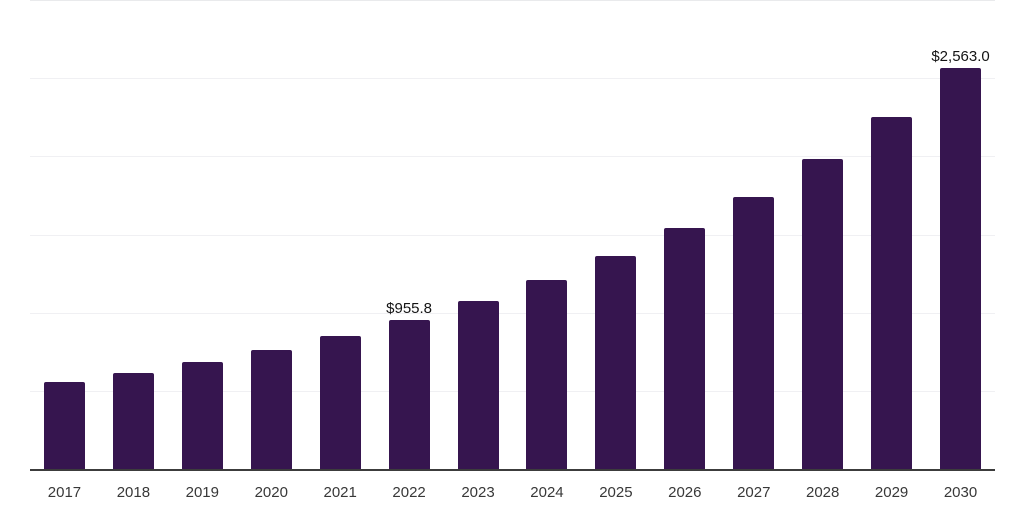 The width and height of the screenshot is (1024, 512). Describe the element at coordinates (512, 470) in the screenshot. I see `x-axis-line` at that location.